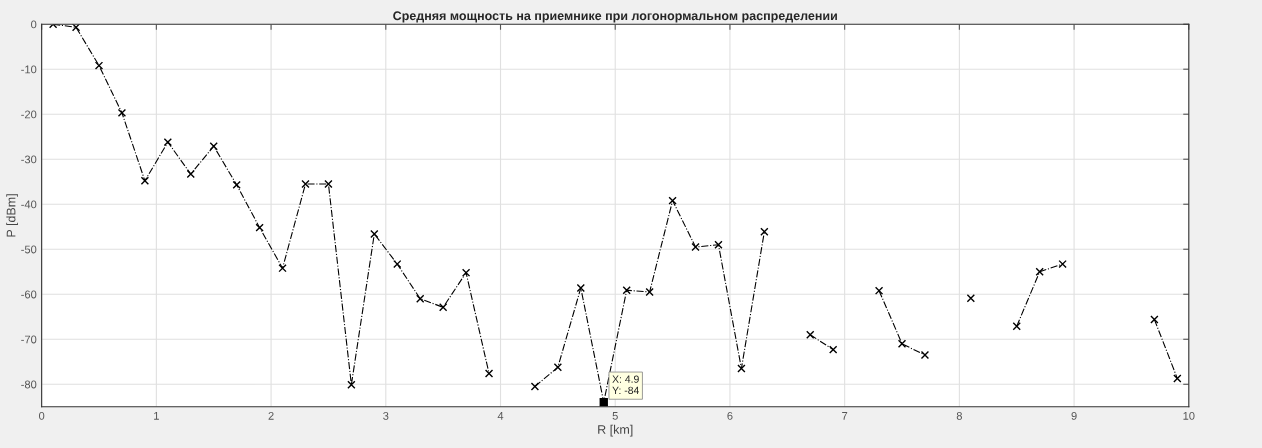  I want to click on y-tick-label: -30, so click(29, 159).